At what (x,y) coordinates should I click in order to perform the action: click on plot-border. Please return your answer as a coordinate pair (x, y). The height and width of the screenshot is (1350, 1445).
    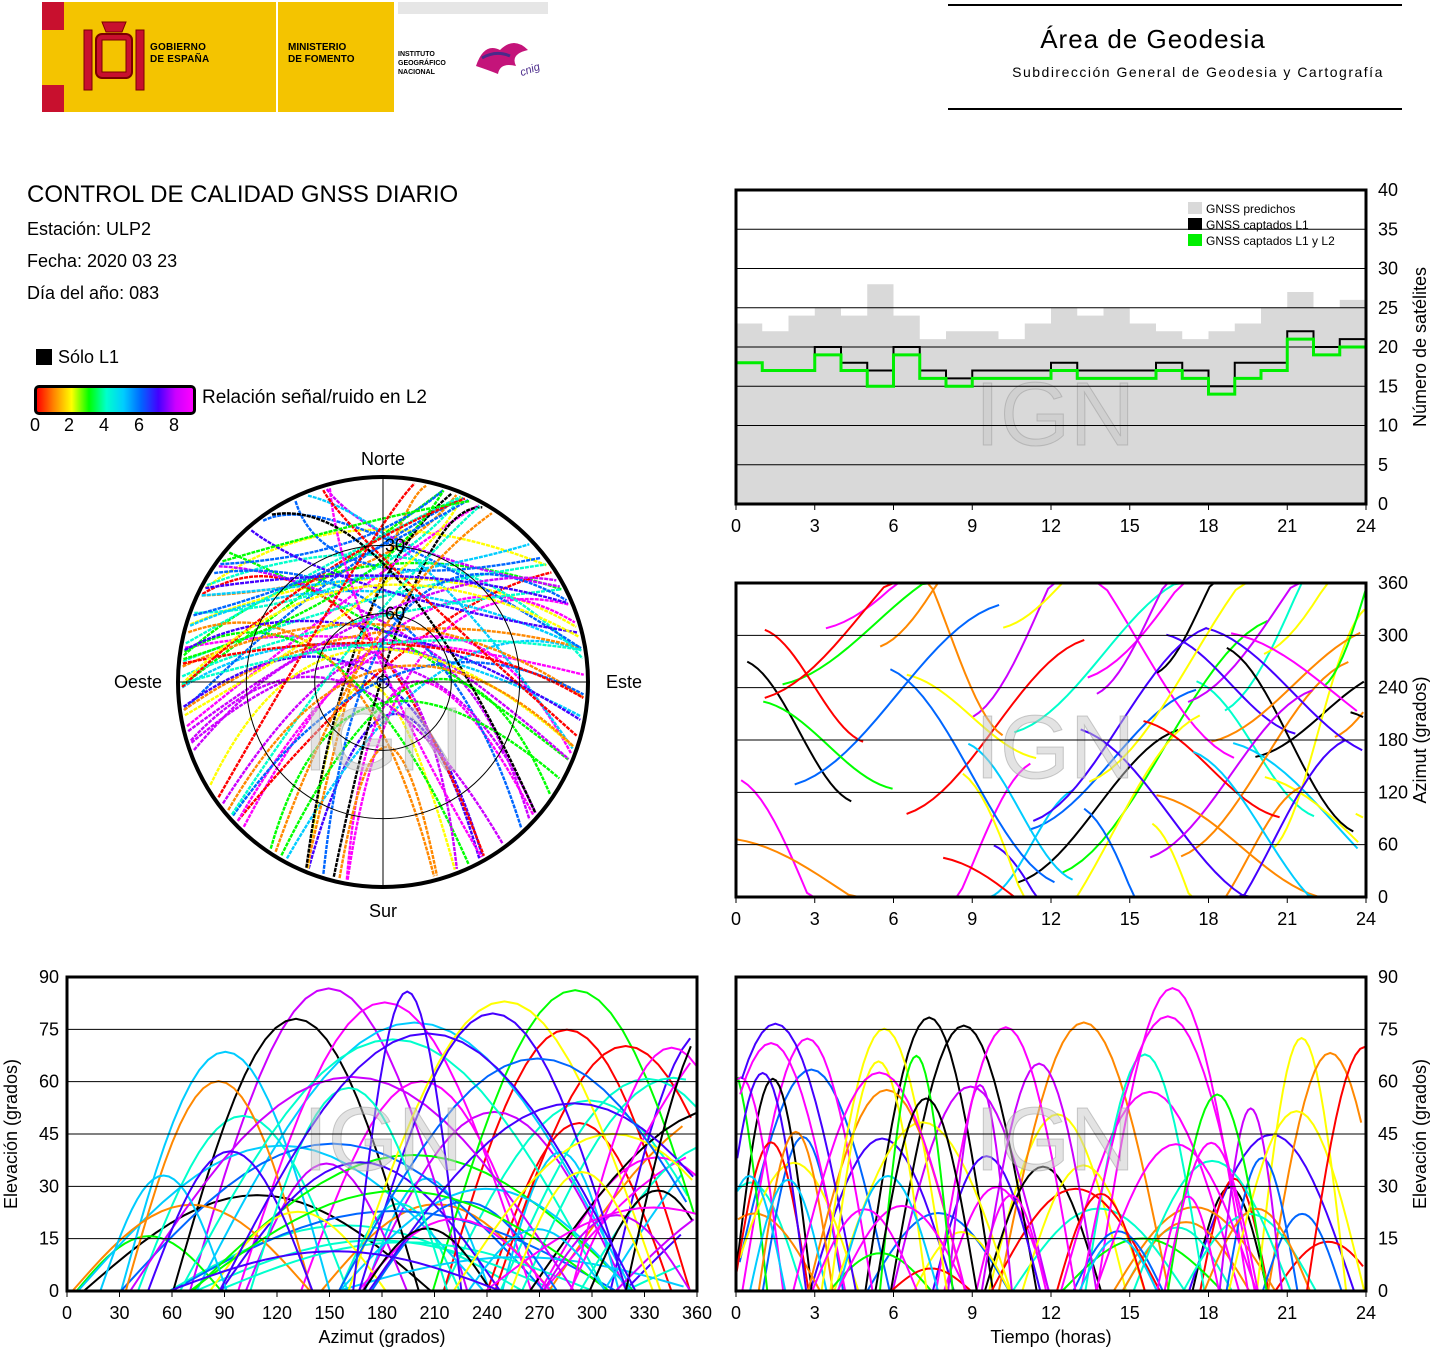
    Looking at the image, I should click on (1051, 1134).